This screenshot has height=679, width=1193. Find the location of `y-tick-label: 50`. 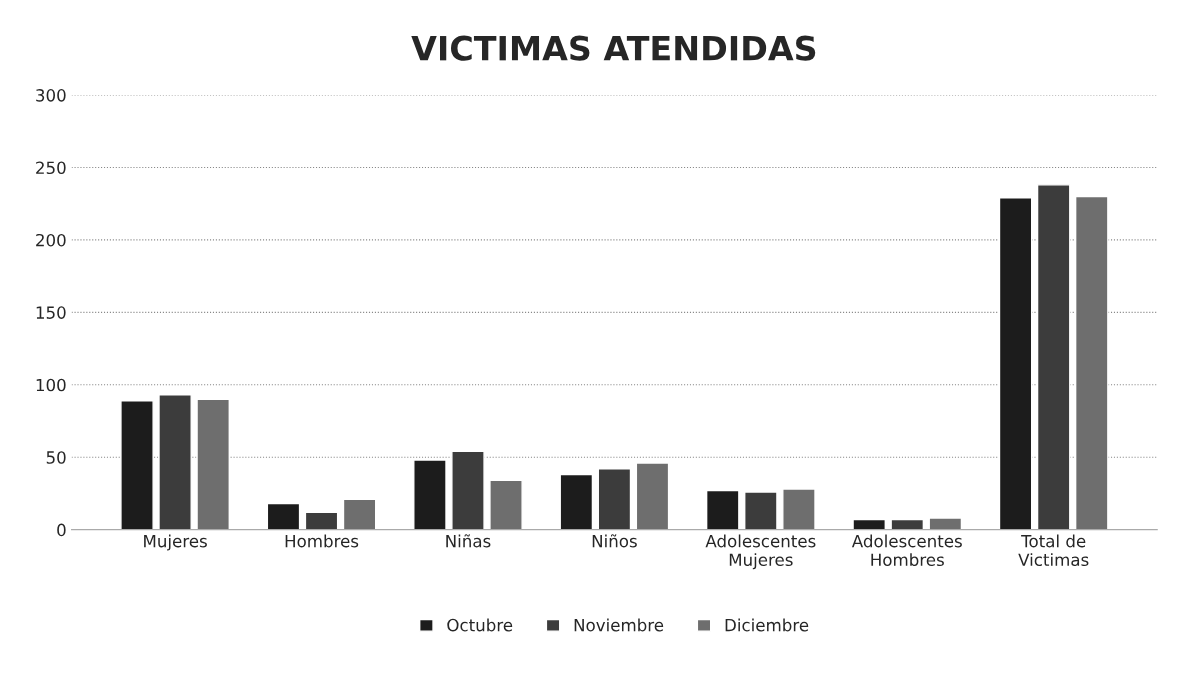

y-tick-label: 50 is located at coordinates (56, 457).